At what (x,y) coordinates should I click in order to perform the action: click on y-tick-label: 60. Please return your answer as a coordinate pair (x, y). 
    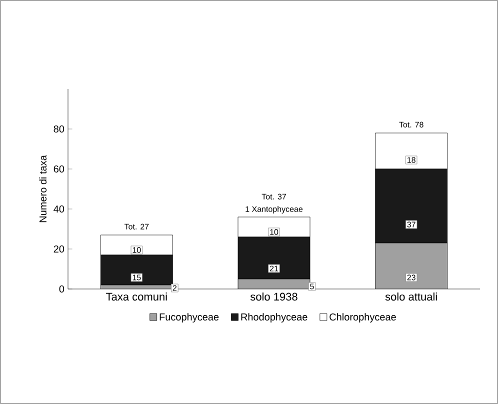
    Looking at the image, I should click on (59, 169).